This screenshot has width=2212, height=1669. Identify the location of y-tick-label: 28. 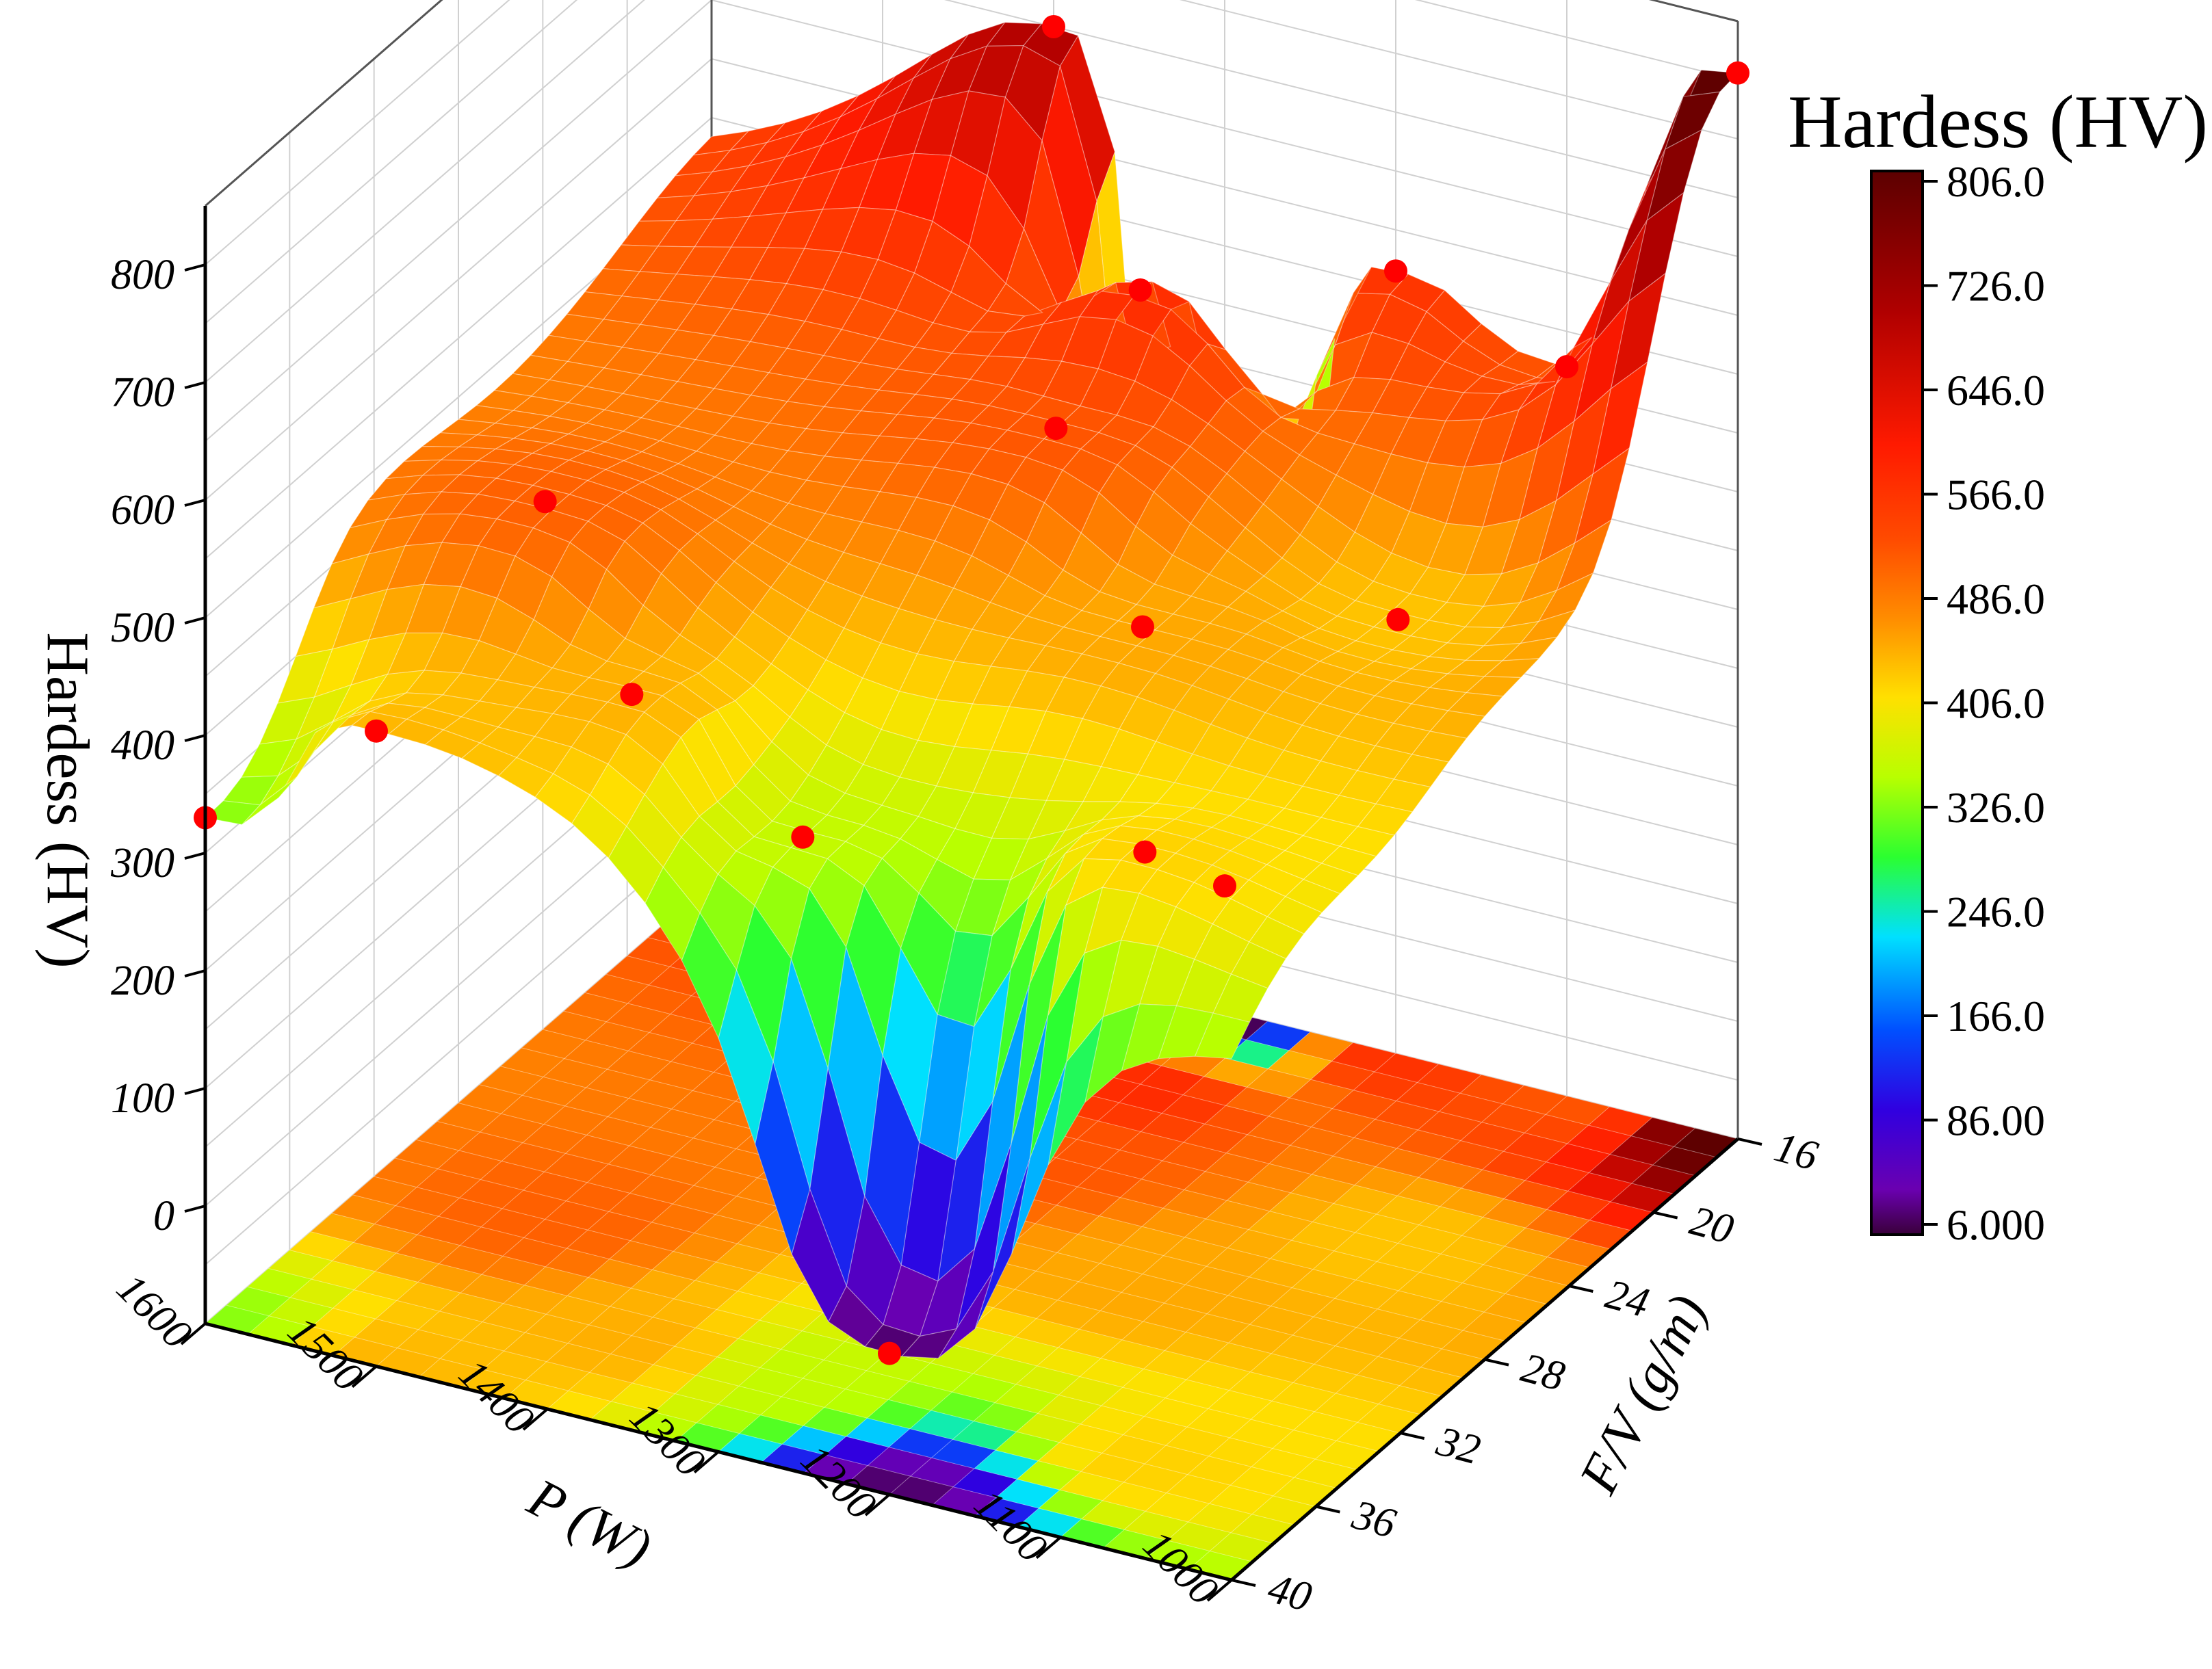
(1542, 1372).